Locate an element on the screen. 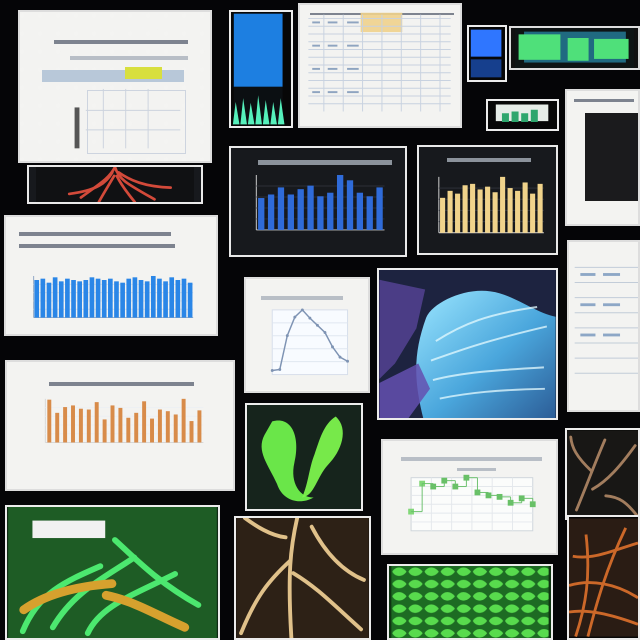 This screenshot has width=640, height=640. right-strip-svg is located at coordinates (574, 48).